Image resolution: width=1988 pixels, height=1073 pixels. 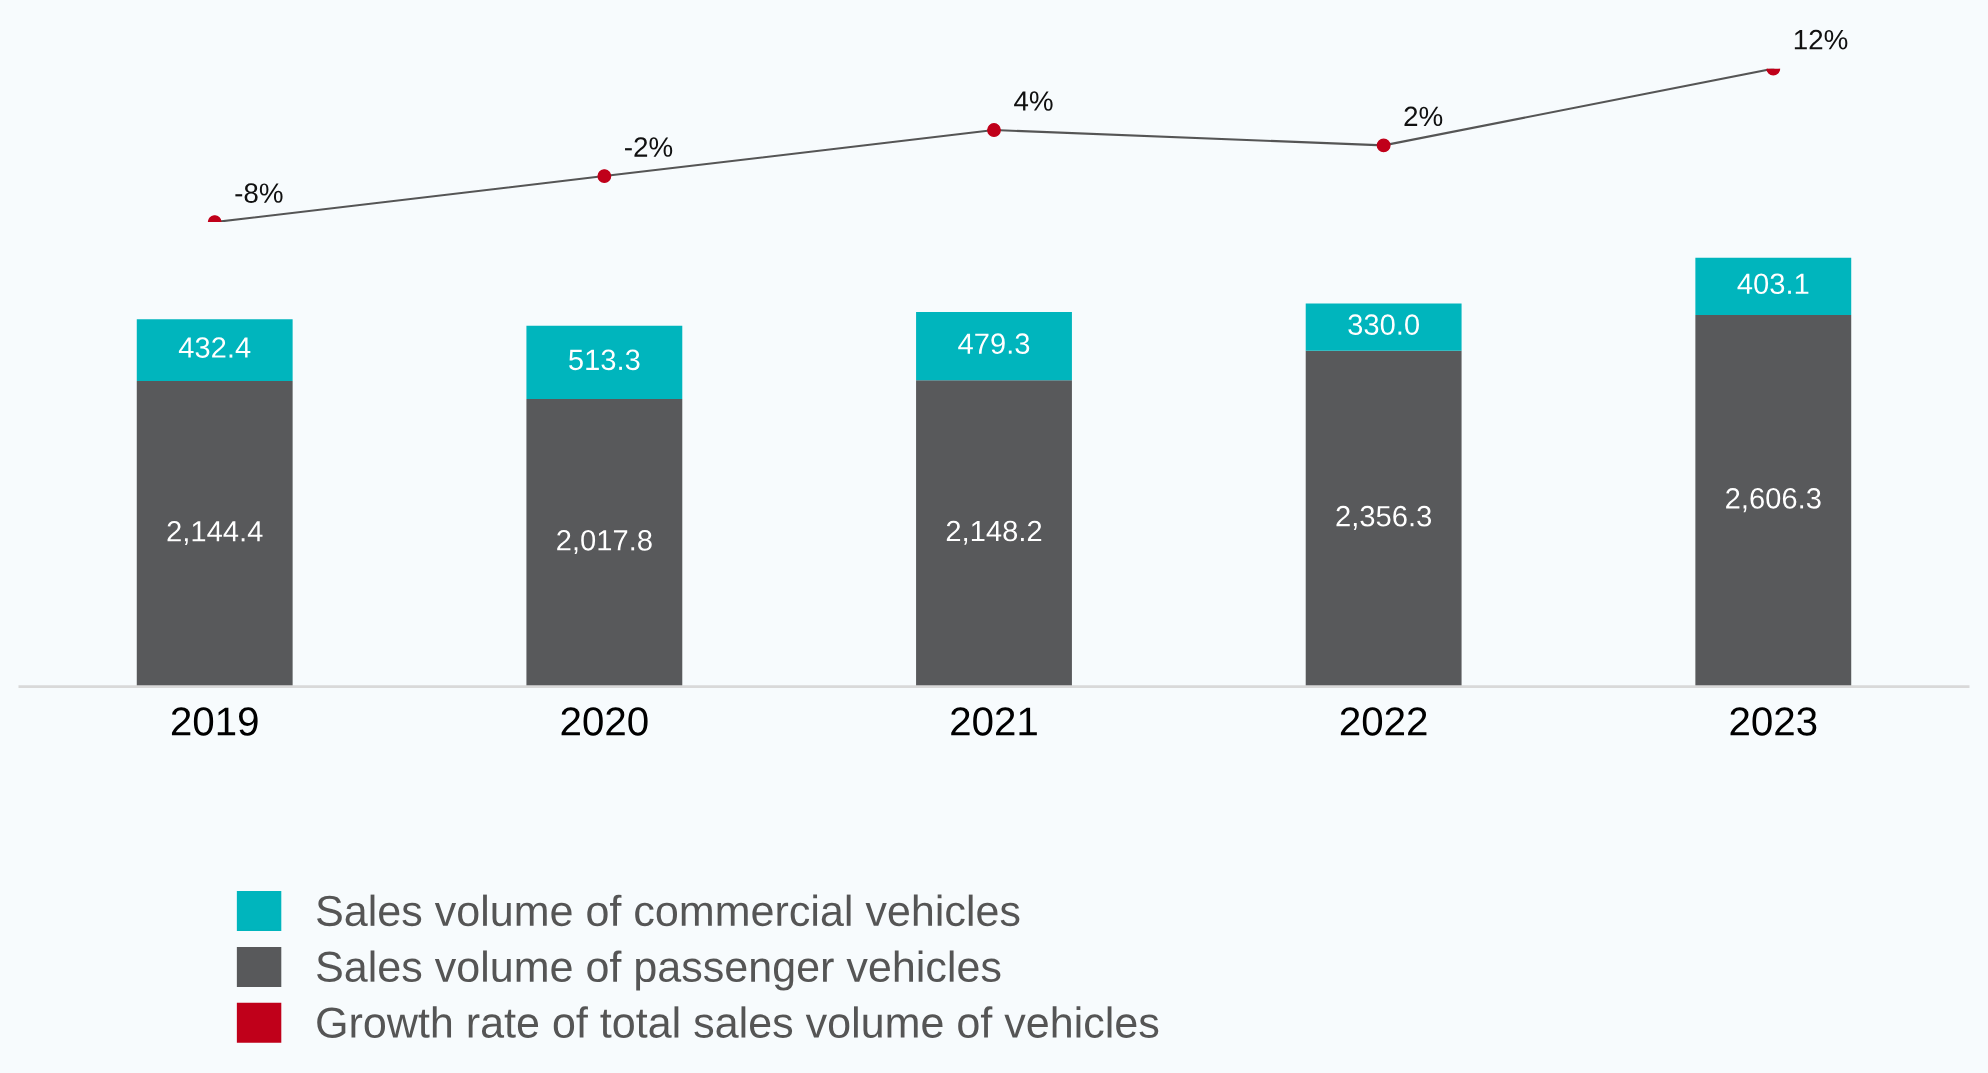 I want to click on x-tick-label: 2021, so click(x=994, y=721).